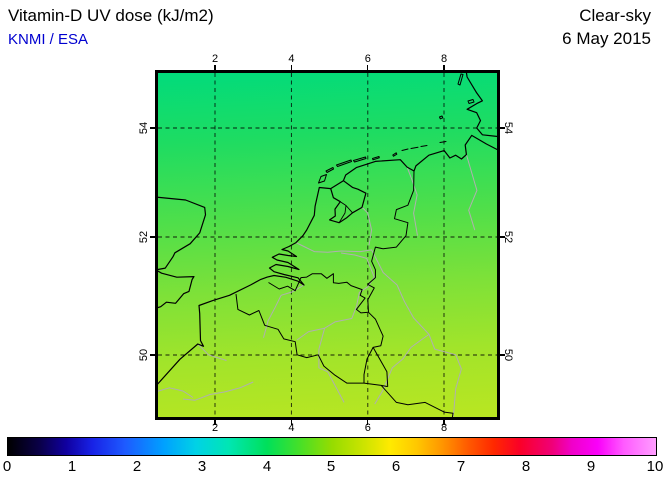 The height and width of the screenshot is (480, 665). What do you see at coordinates (215, 59) in the screenshot?
I see `lon-label-top: 2` at bounding box center [215, 59].